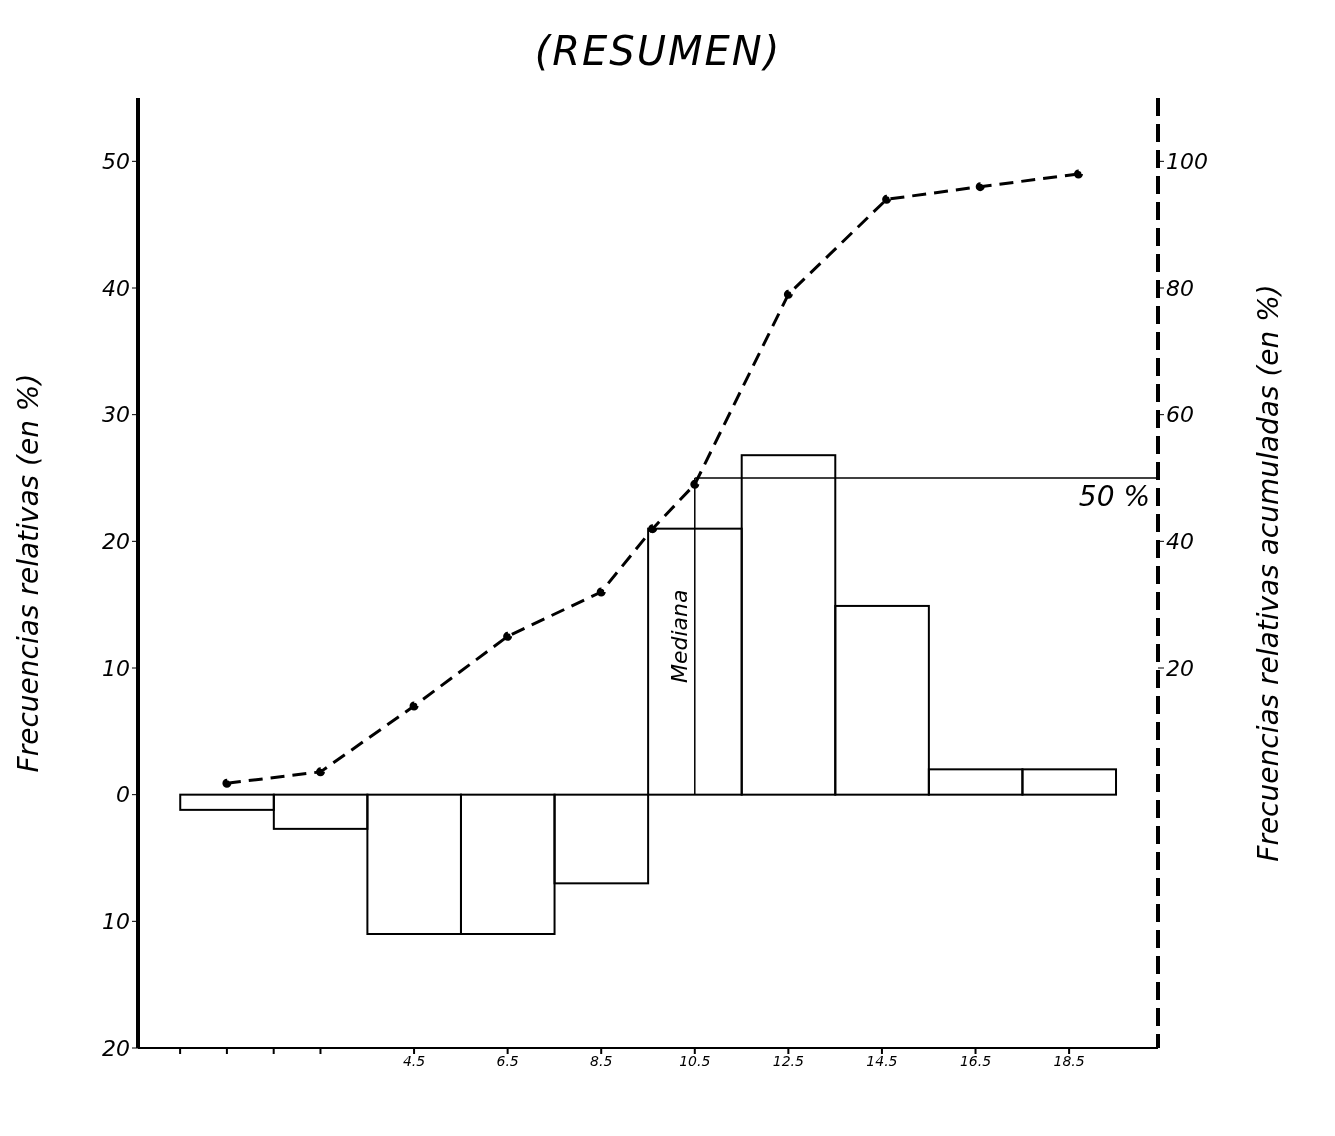  Describe the element at coordinates (116, 288) in the screenshot. I see `y-tick-label: 40` at that location.